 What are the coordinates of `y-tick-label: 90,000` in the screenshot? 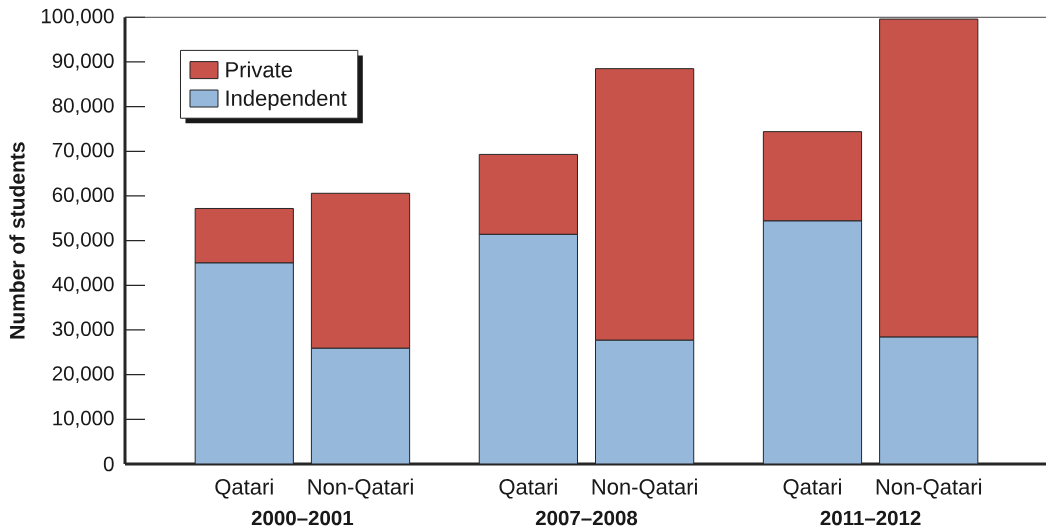 It's located at (83, 62).